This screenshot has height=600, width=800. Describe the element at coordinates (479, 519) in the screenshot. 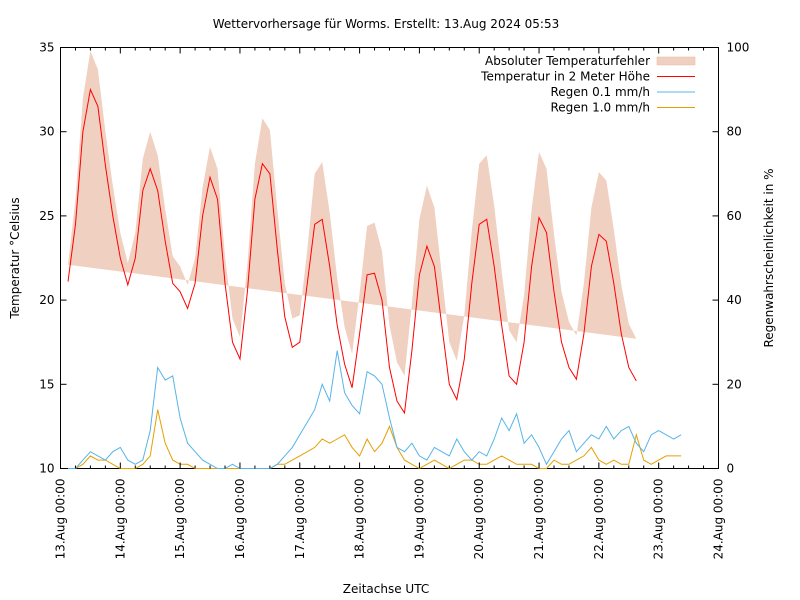

I see `x-tick-label: 20.Aug 00:00` at that location.